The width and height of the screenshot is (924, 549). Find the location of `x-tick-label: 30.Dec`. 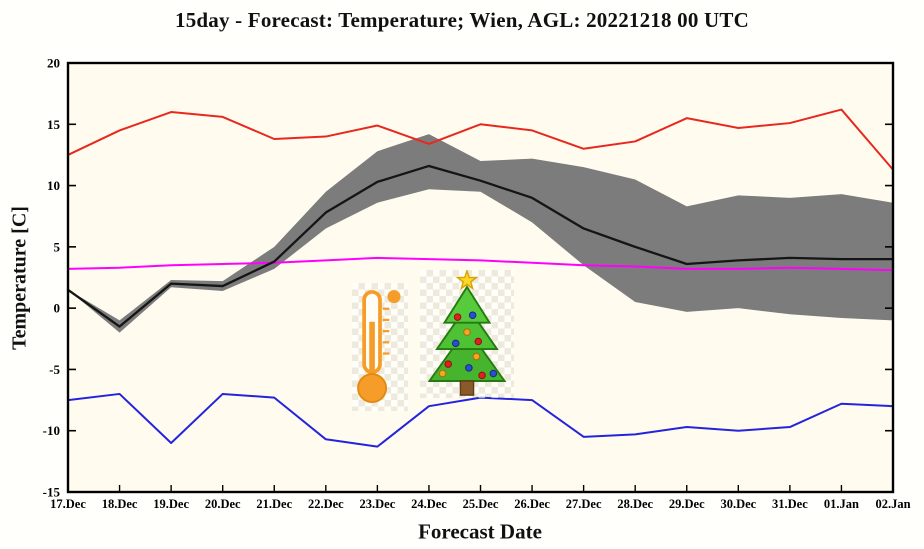

x-tick-label: 30.Dec is located at coordinates (738, 504).